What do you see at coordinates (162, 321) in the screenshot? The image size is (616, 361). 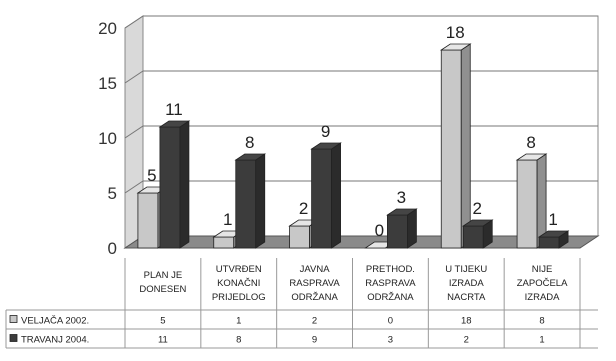 I see `table-cell: 5` at bounding box center [162, 321].